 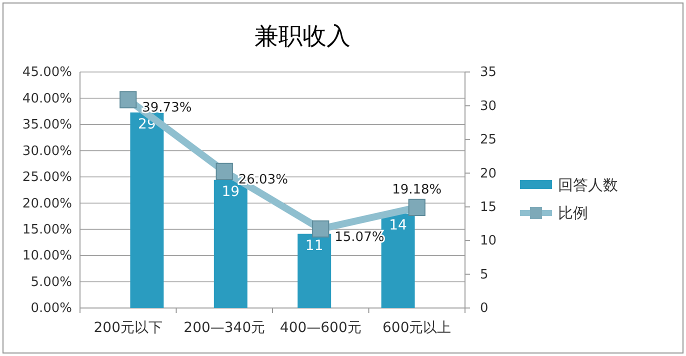 I want to click on data-label: 11, so click(x=314, y=246).